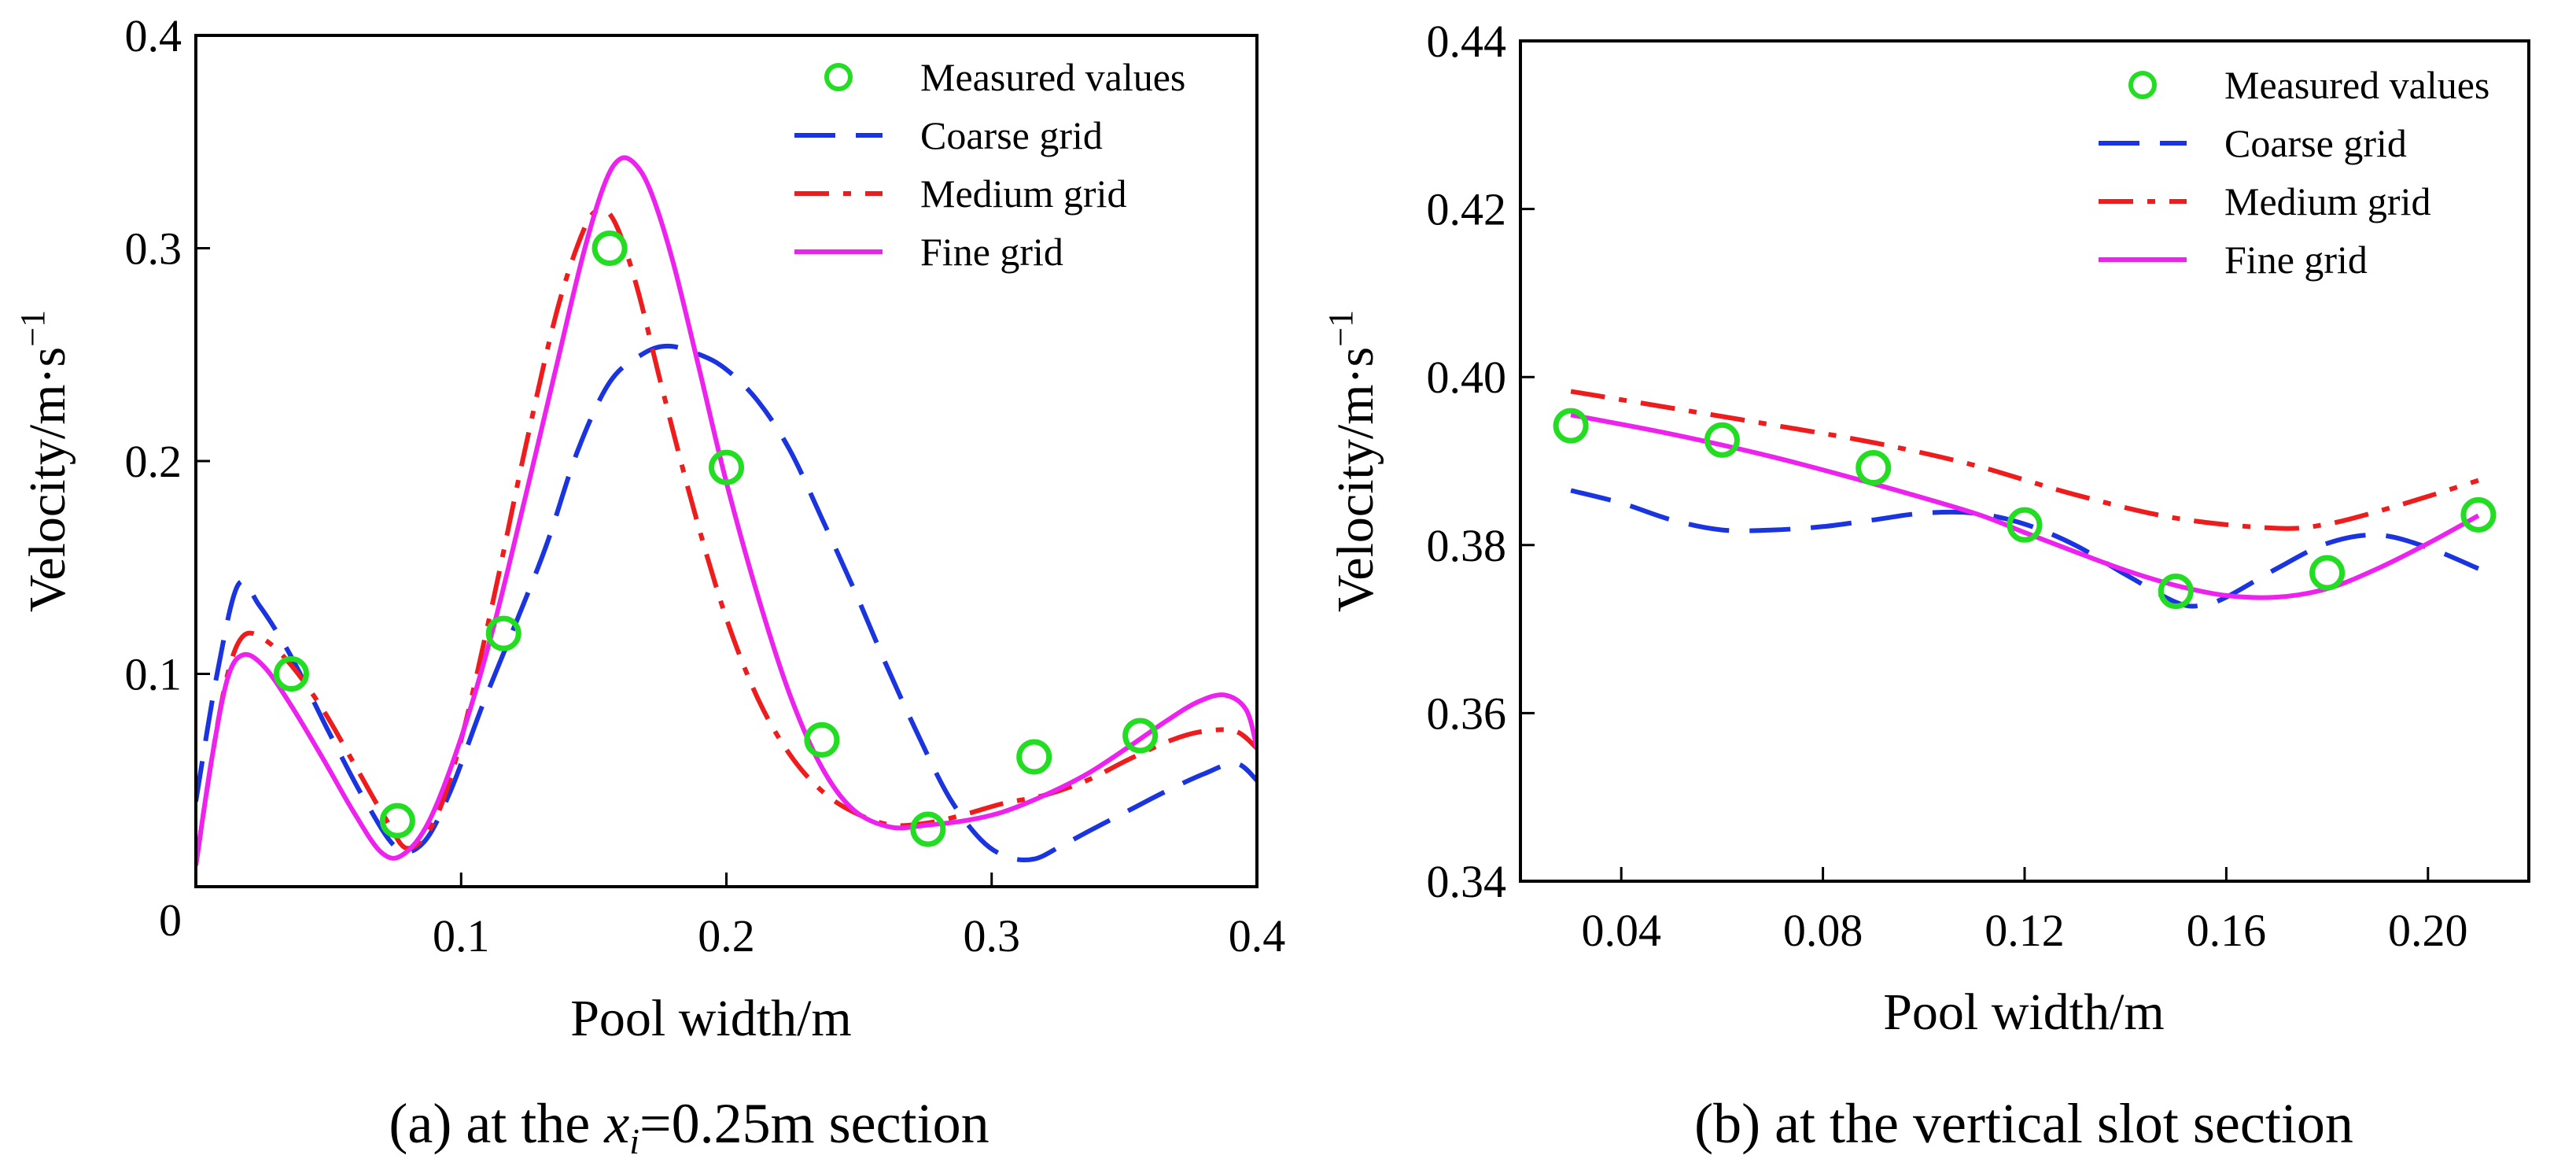  Describe the element at coordinates (1467, 41) in the screenshot. I see `y-tick-label-b: 0.44` at that location.